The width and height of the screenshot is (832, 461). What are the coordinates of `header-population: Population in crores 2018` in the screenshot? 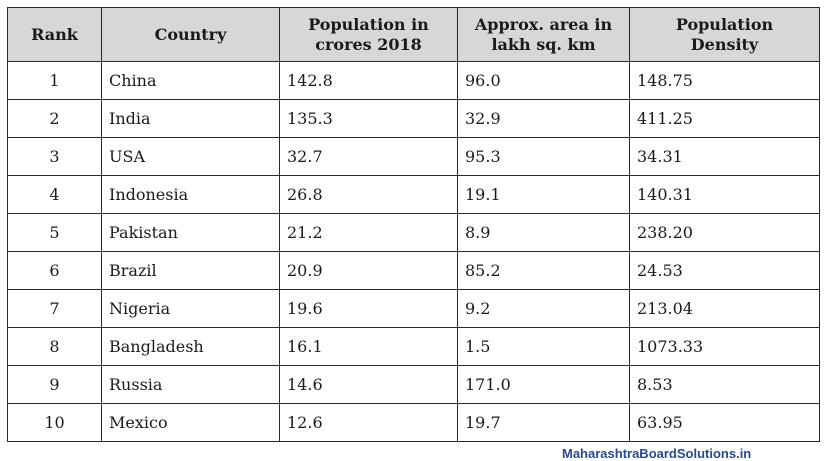 It's located at (368, 34).